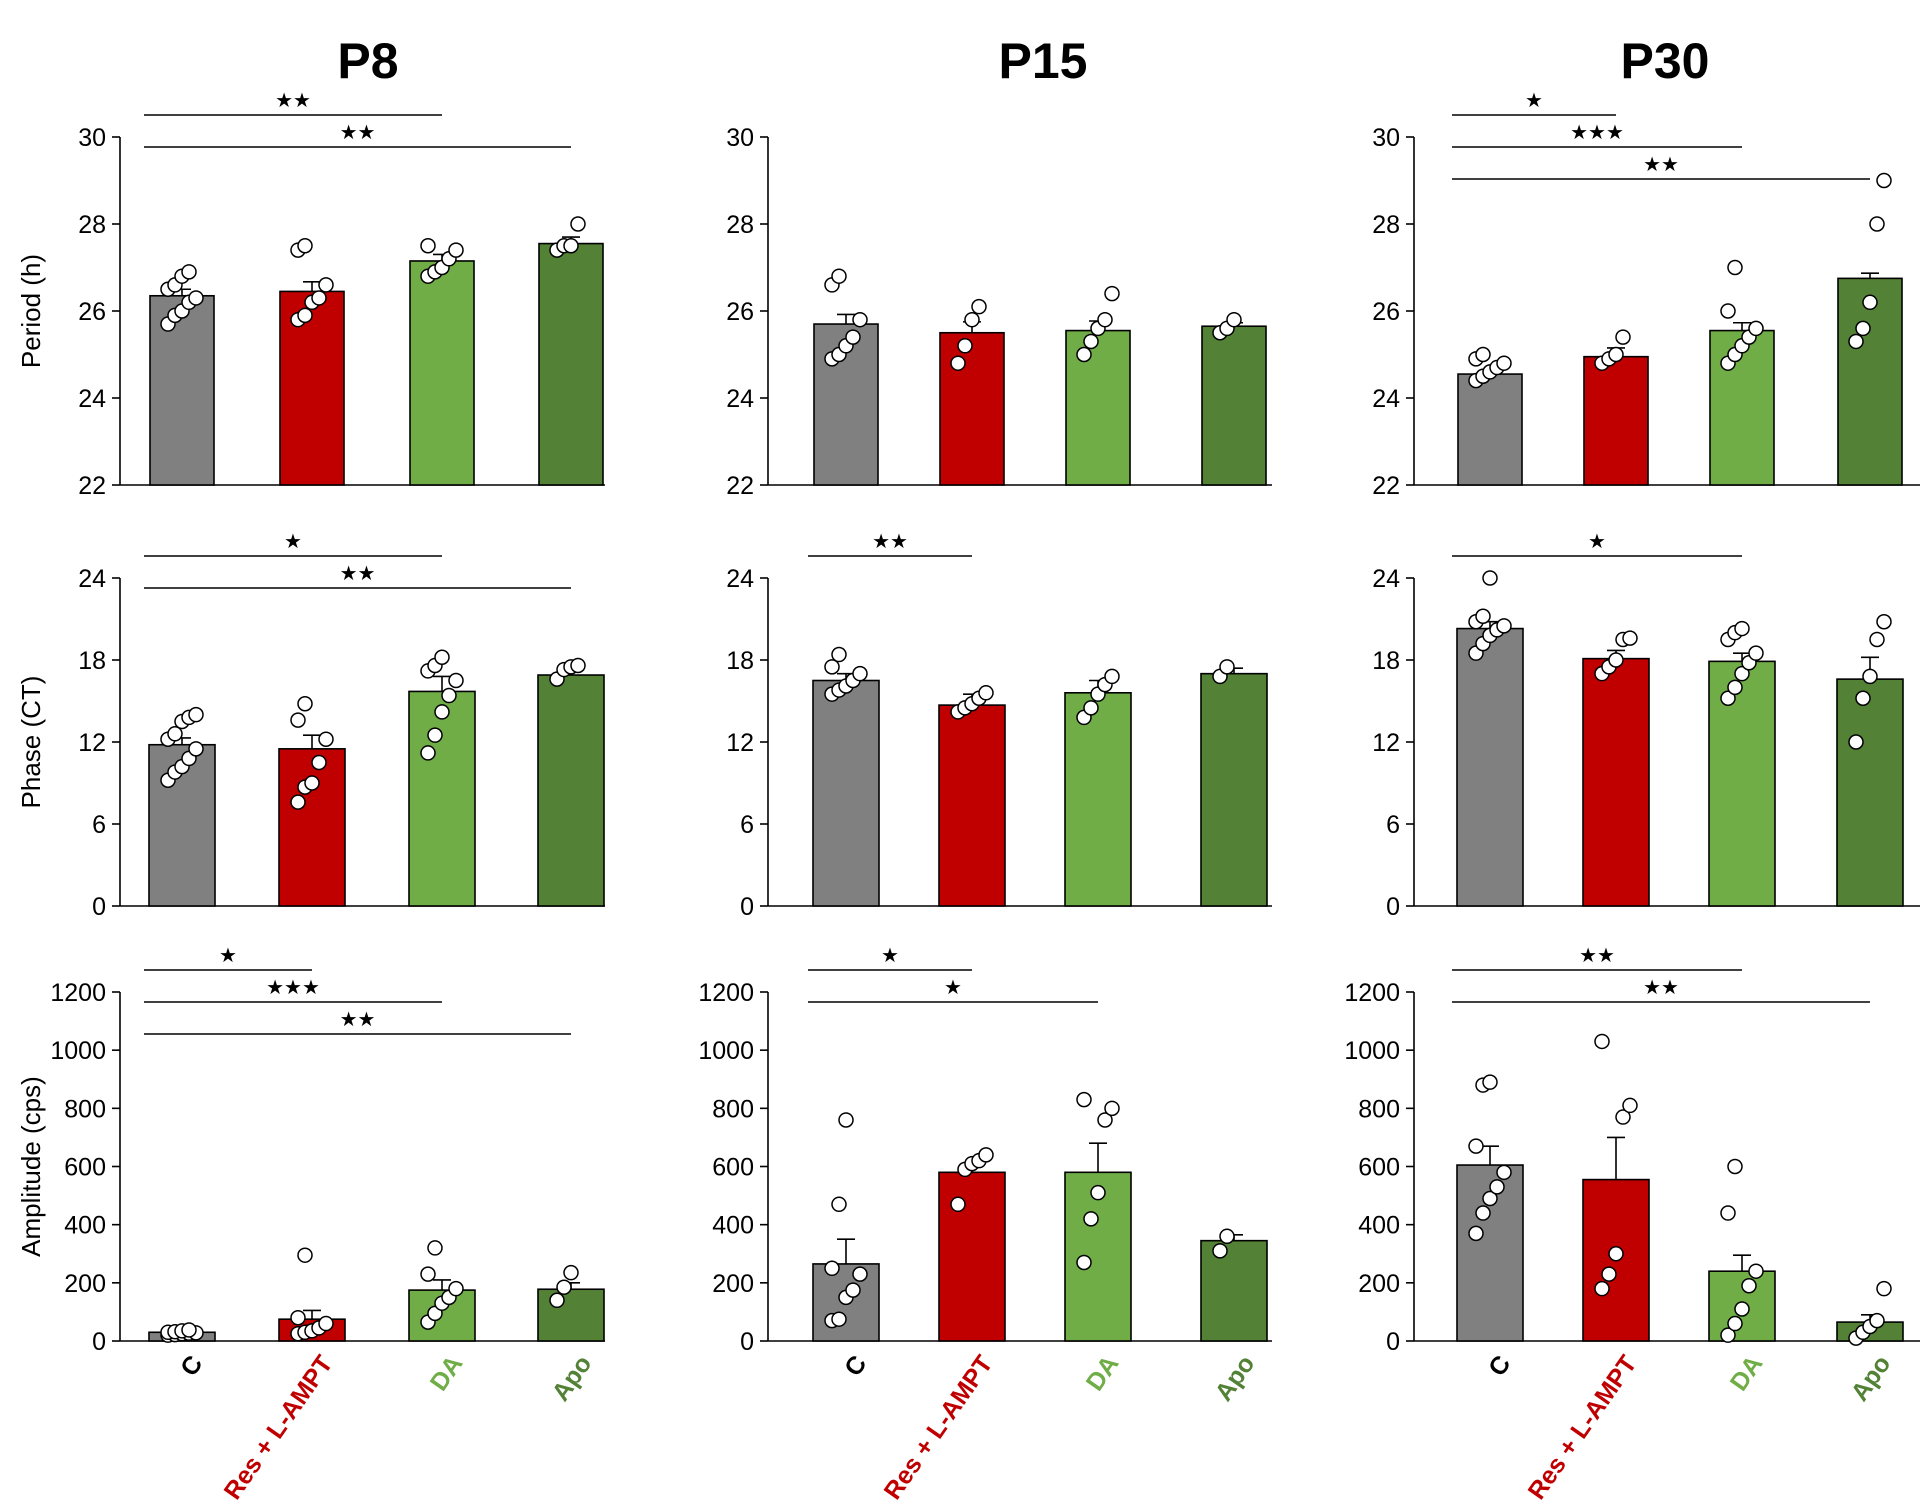 The width and height of the screenshot is (1920, 1509). What do you see at coordinates (31, 1166) in the screenshot?
I see `y-axis-label: Amplitude (cps)` at bounding box center [31, 1166].